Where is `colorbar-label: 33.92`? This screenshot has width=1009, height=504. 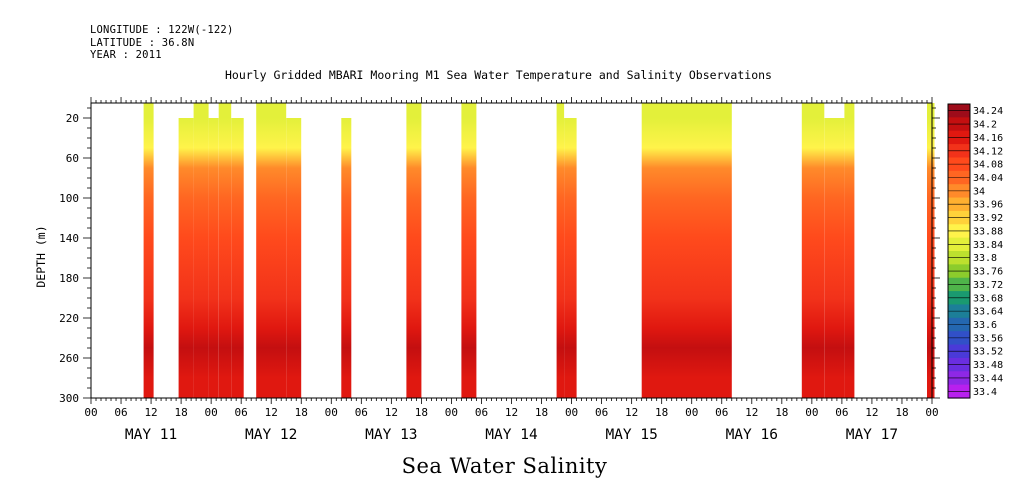
colorbar-label: 33.92 is located at coordinates (988, 218).